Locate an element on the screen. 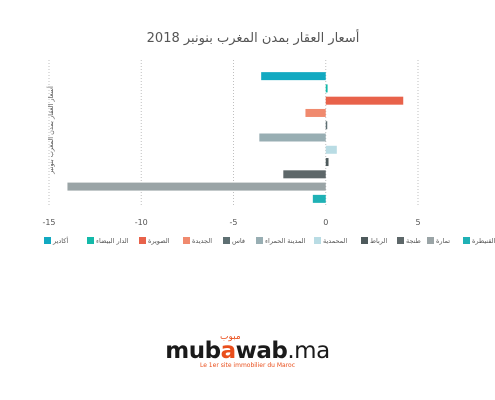 This screenshot has width=495, height=400. legend-label: أكادير is located at coordinates (60, 240).